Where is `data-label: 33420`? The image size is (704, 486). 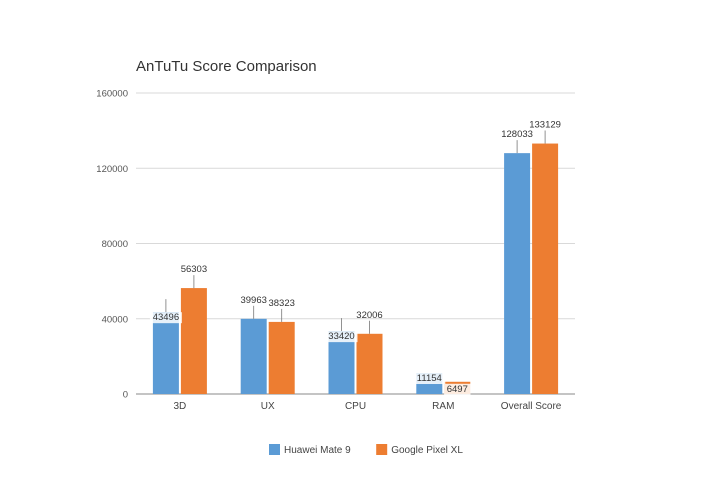 data-label: 33420 is located at coordinates (341, 336).